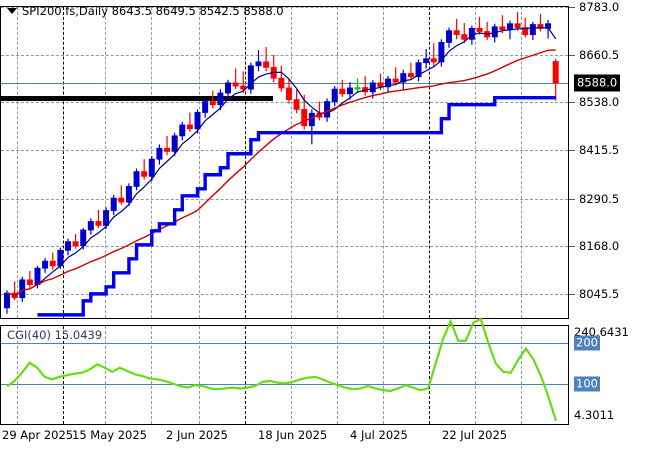 The width and height of the screenshot is (660, 450). What do you see at coordinates (137, 99) in the screenshot?
I see `resistance-trendline` at bounding box center [137, 99].